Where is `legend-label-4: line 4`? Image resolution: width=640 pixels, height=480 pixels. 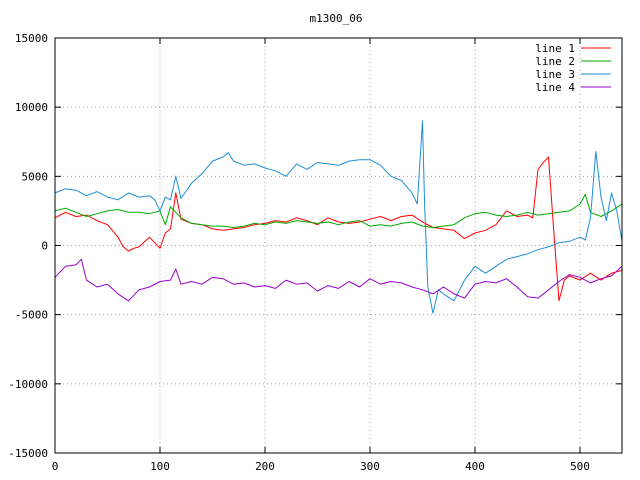 legend-label-4: line 4 is located at coordinates (555, 87).